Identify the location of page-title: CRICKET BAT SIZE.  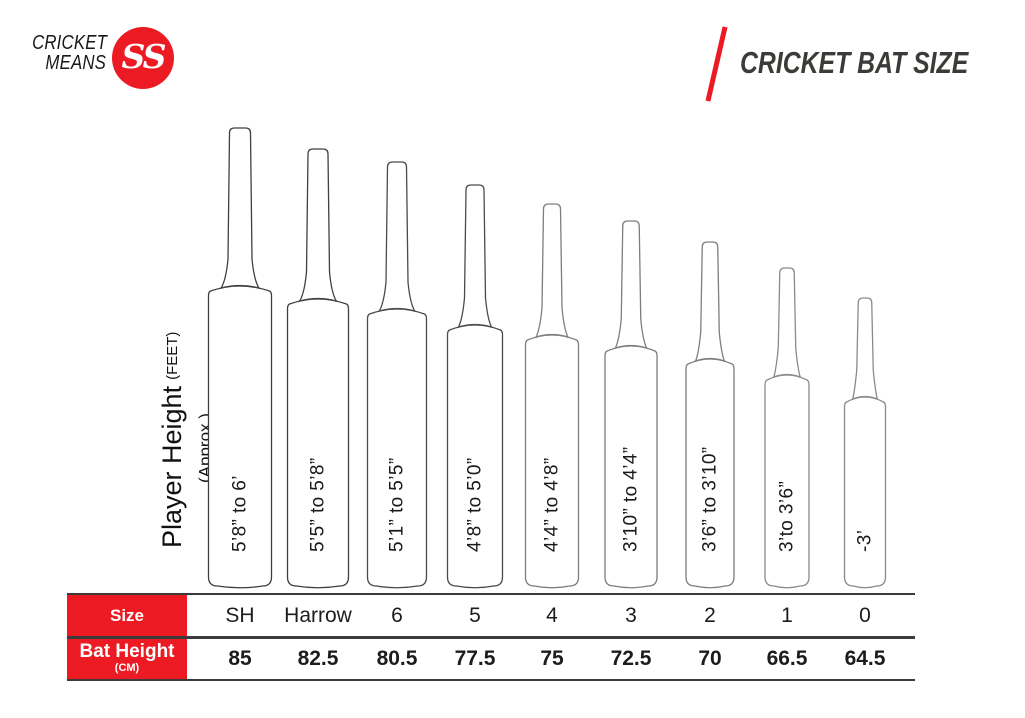
(854, 62).